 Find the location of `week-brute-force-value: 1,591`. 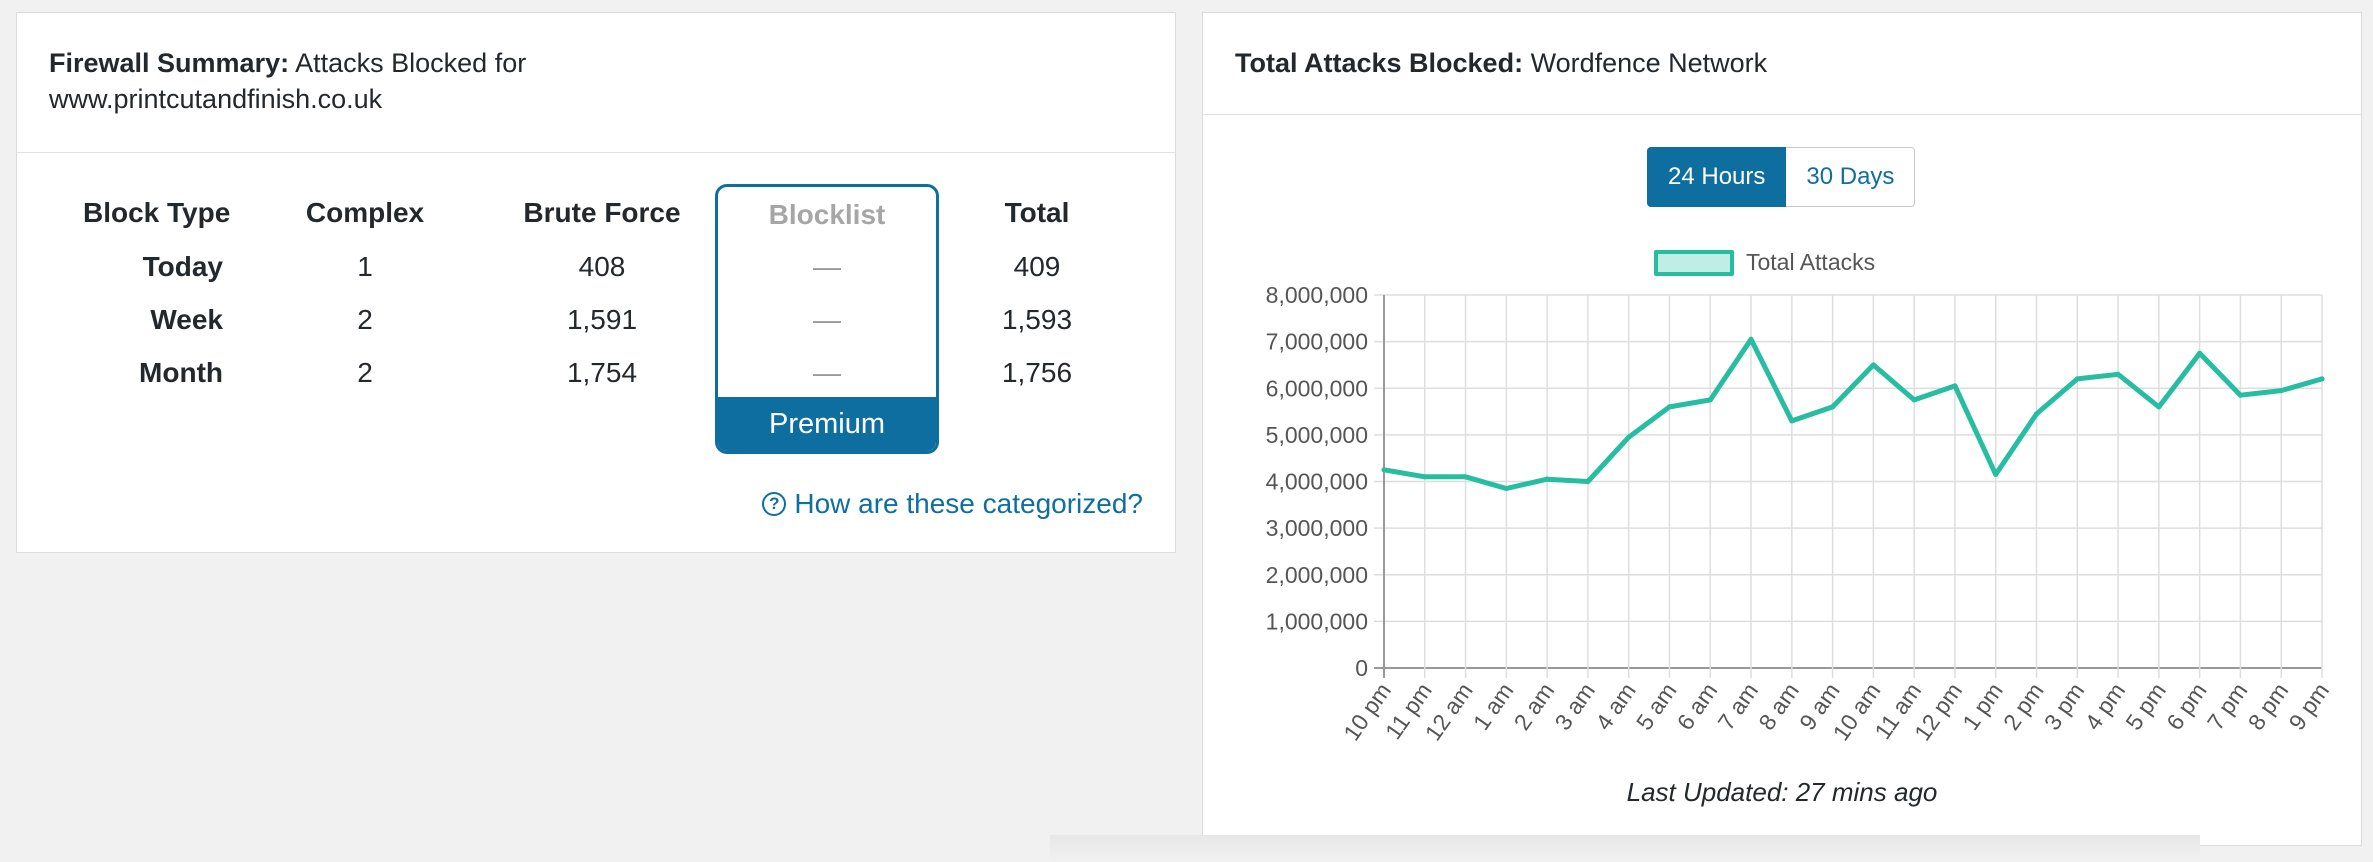

week-brute-force-value: 1,591 is located at coordinates (602, 319).